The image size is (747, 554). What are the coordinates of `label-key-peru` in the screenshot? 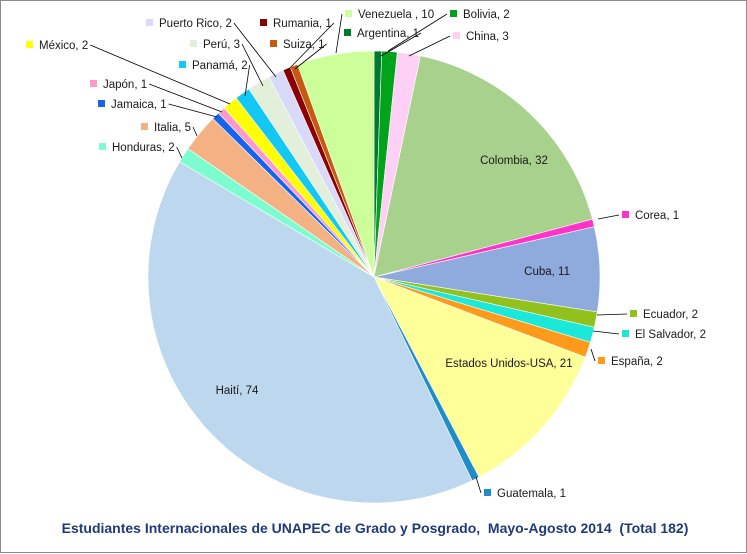 It's located at (193, 43).